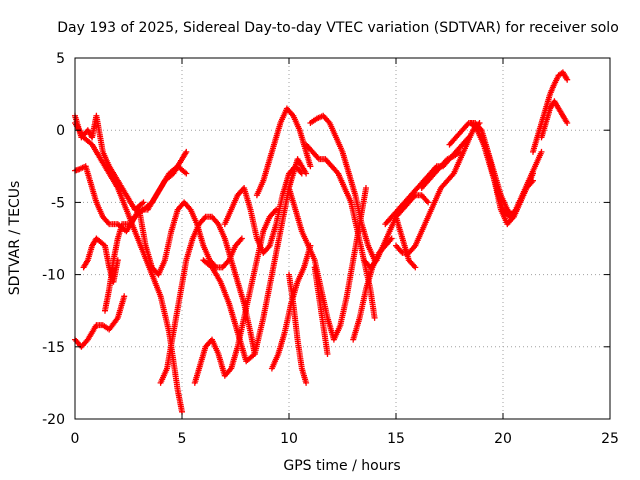 This screenshot has width=640, height=480. What do you see at coordinates (60, 59) in the screenshot?
I see `y-tick-label: 5` at bounding box center [60, 59].